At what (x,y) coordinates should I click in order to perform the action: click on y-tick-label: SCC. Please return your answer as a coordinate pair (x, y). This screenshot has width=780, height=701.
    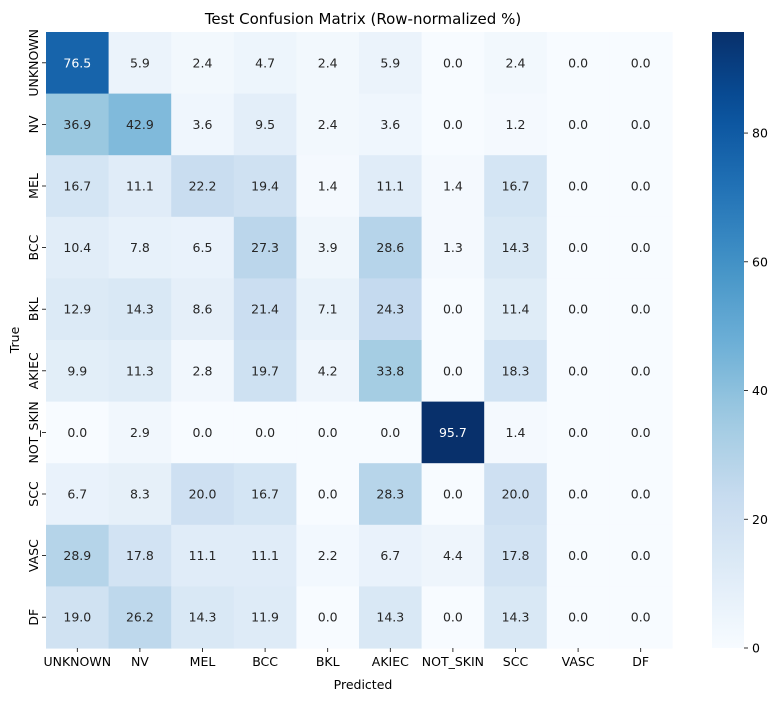
    Looking at the image, I should click on (33, 494).